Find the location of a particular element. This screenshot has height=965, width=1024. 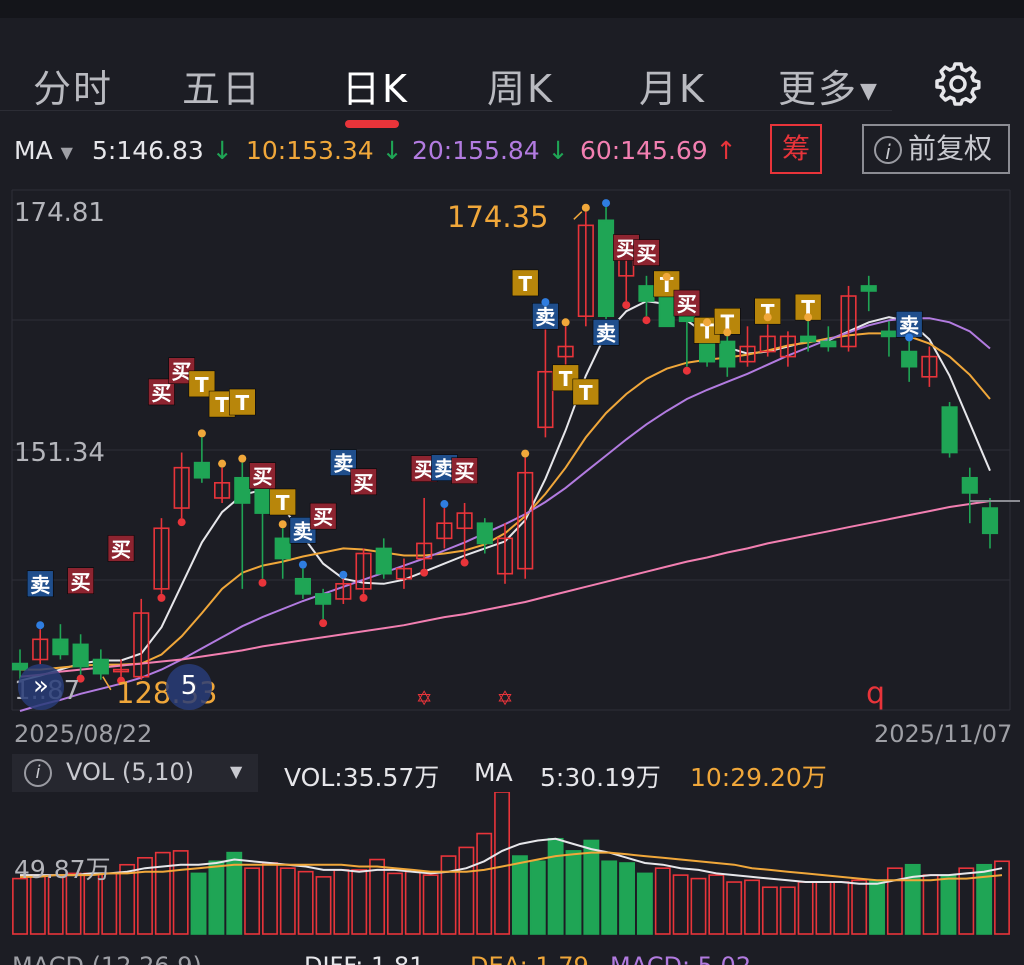

tab-intraday: 分时 is located at coordinates (73, 89).